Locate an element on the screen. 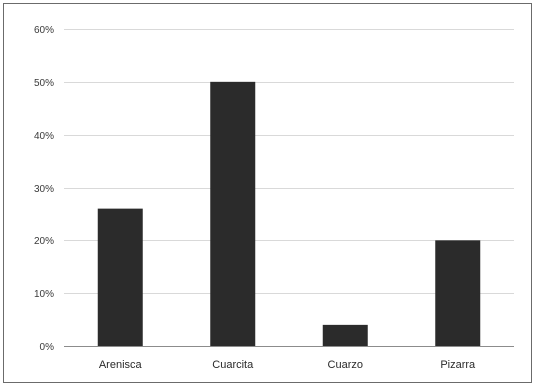 This screenshot has width=537, height=388. y-tick-label: 20% is located at coordinates (44, 241).